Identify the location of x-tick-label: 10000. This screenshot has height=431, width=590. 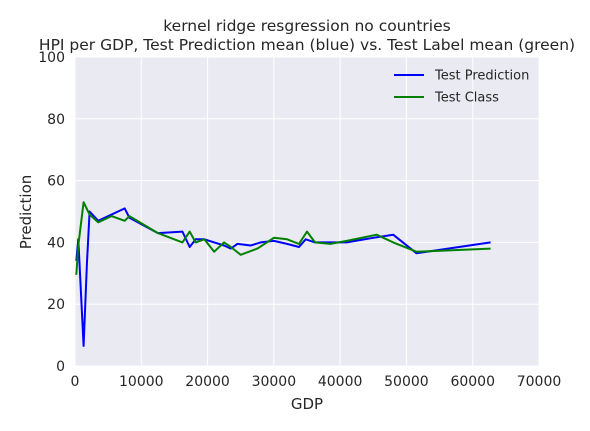
(141, 382).